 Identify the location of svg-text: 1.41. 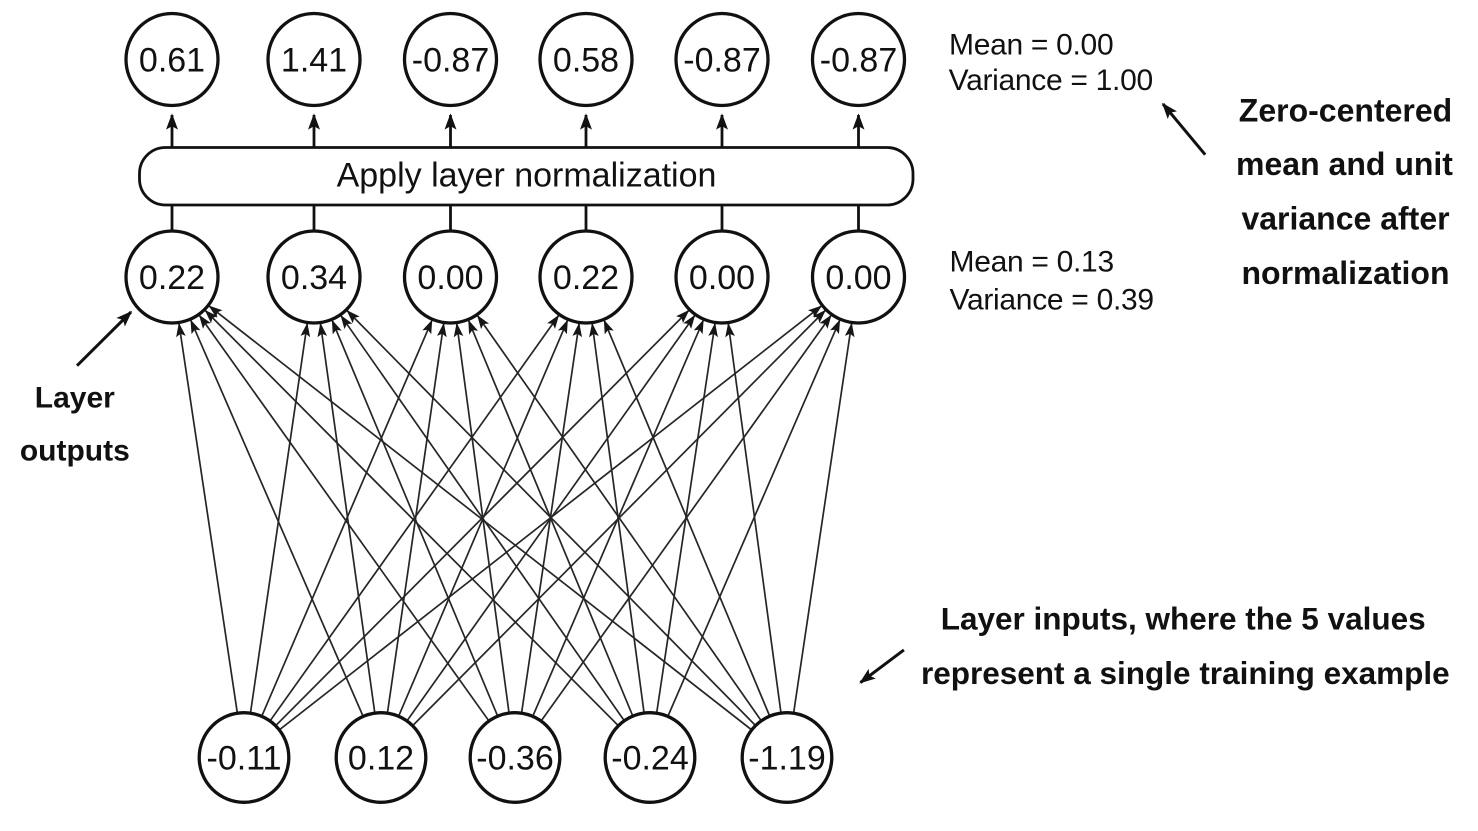
(314, 61).